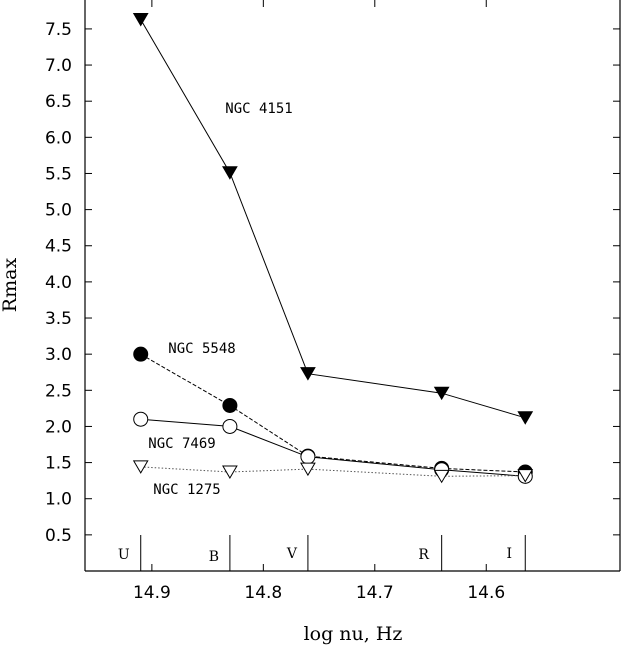  What do you see at coordinates (292, 554) in the screenshot?
I see `band-label: V` at bounding box center [292, 554].